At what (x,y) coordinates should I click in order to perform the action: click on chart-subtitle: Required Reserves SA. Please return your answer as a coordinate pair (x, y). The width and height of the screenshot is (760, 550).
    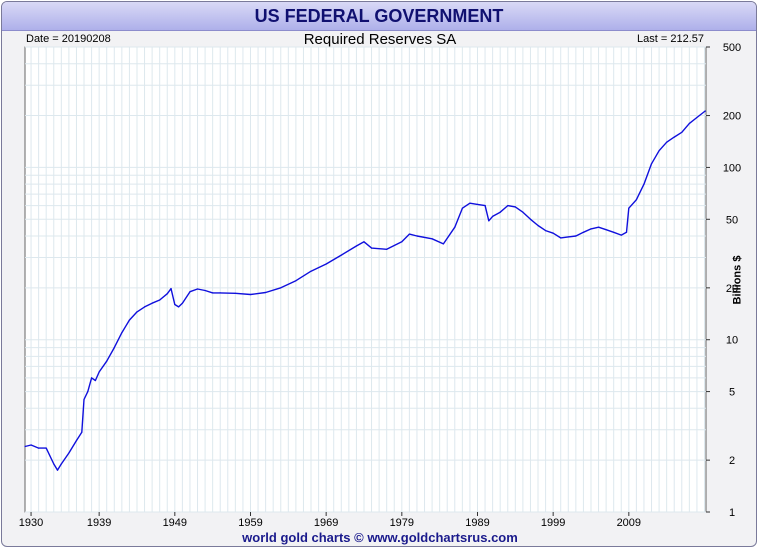
    Looking at the image, I should click on (380, 39).